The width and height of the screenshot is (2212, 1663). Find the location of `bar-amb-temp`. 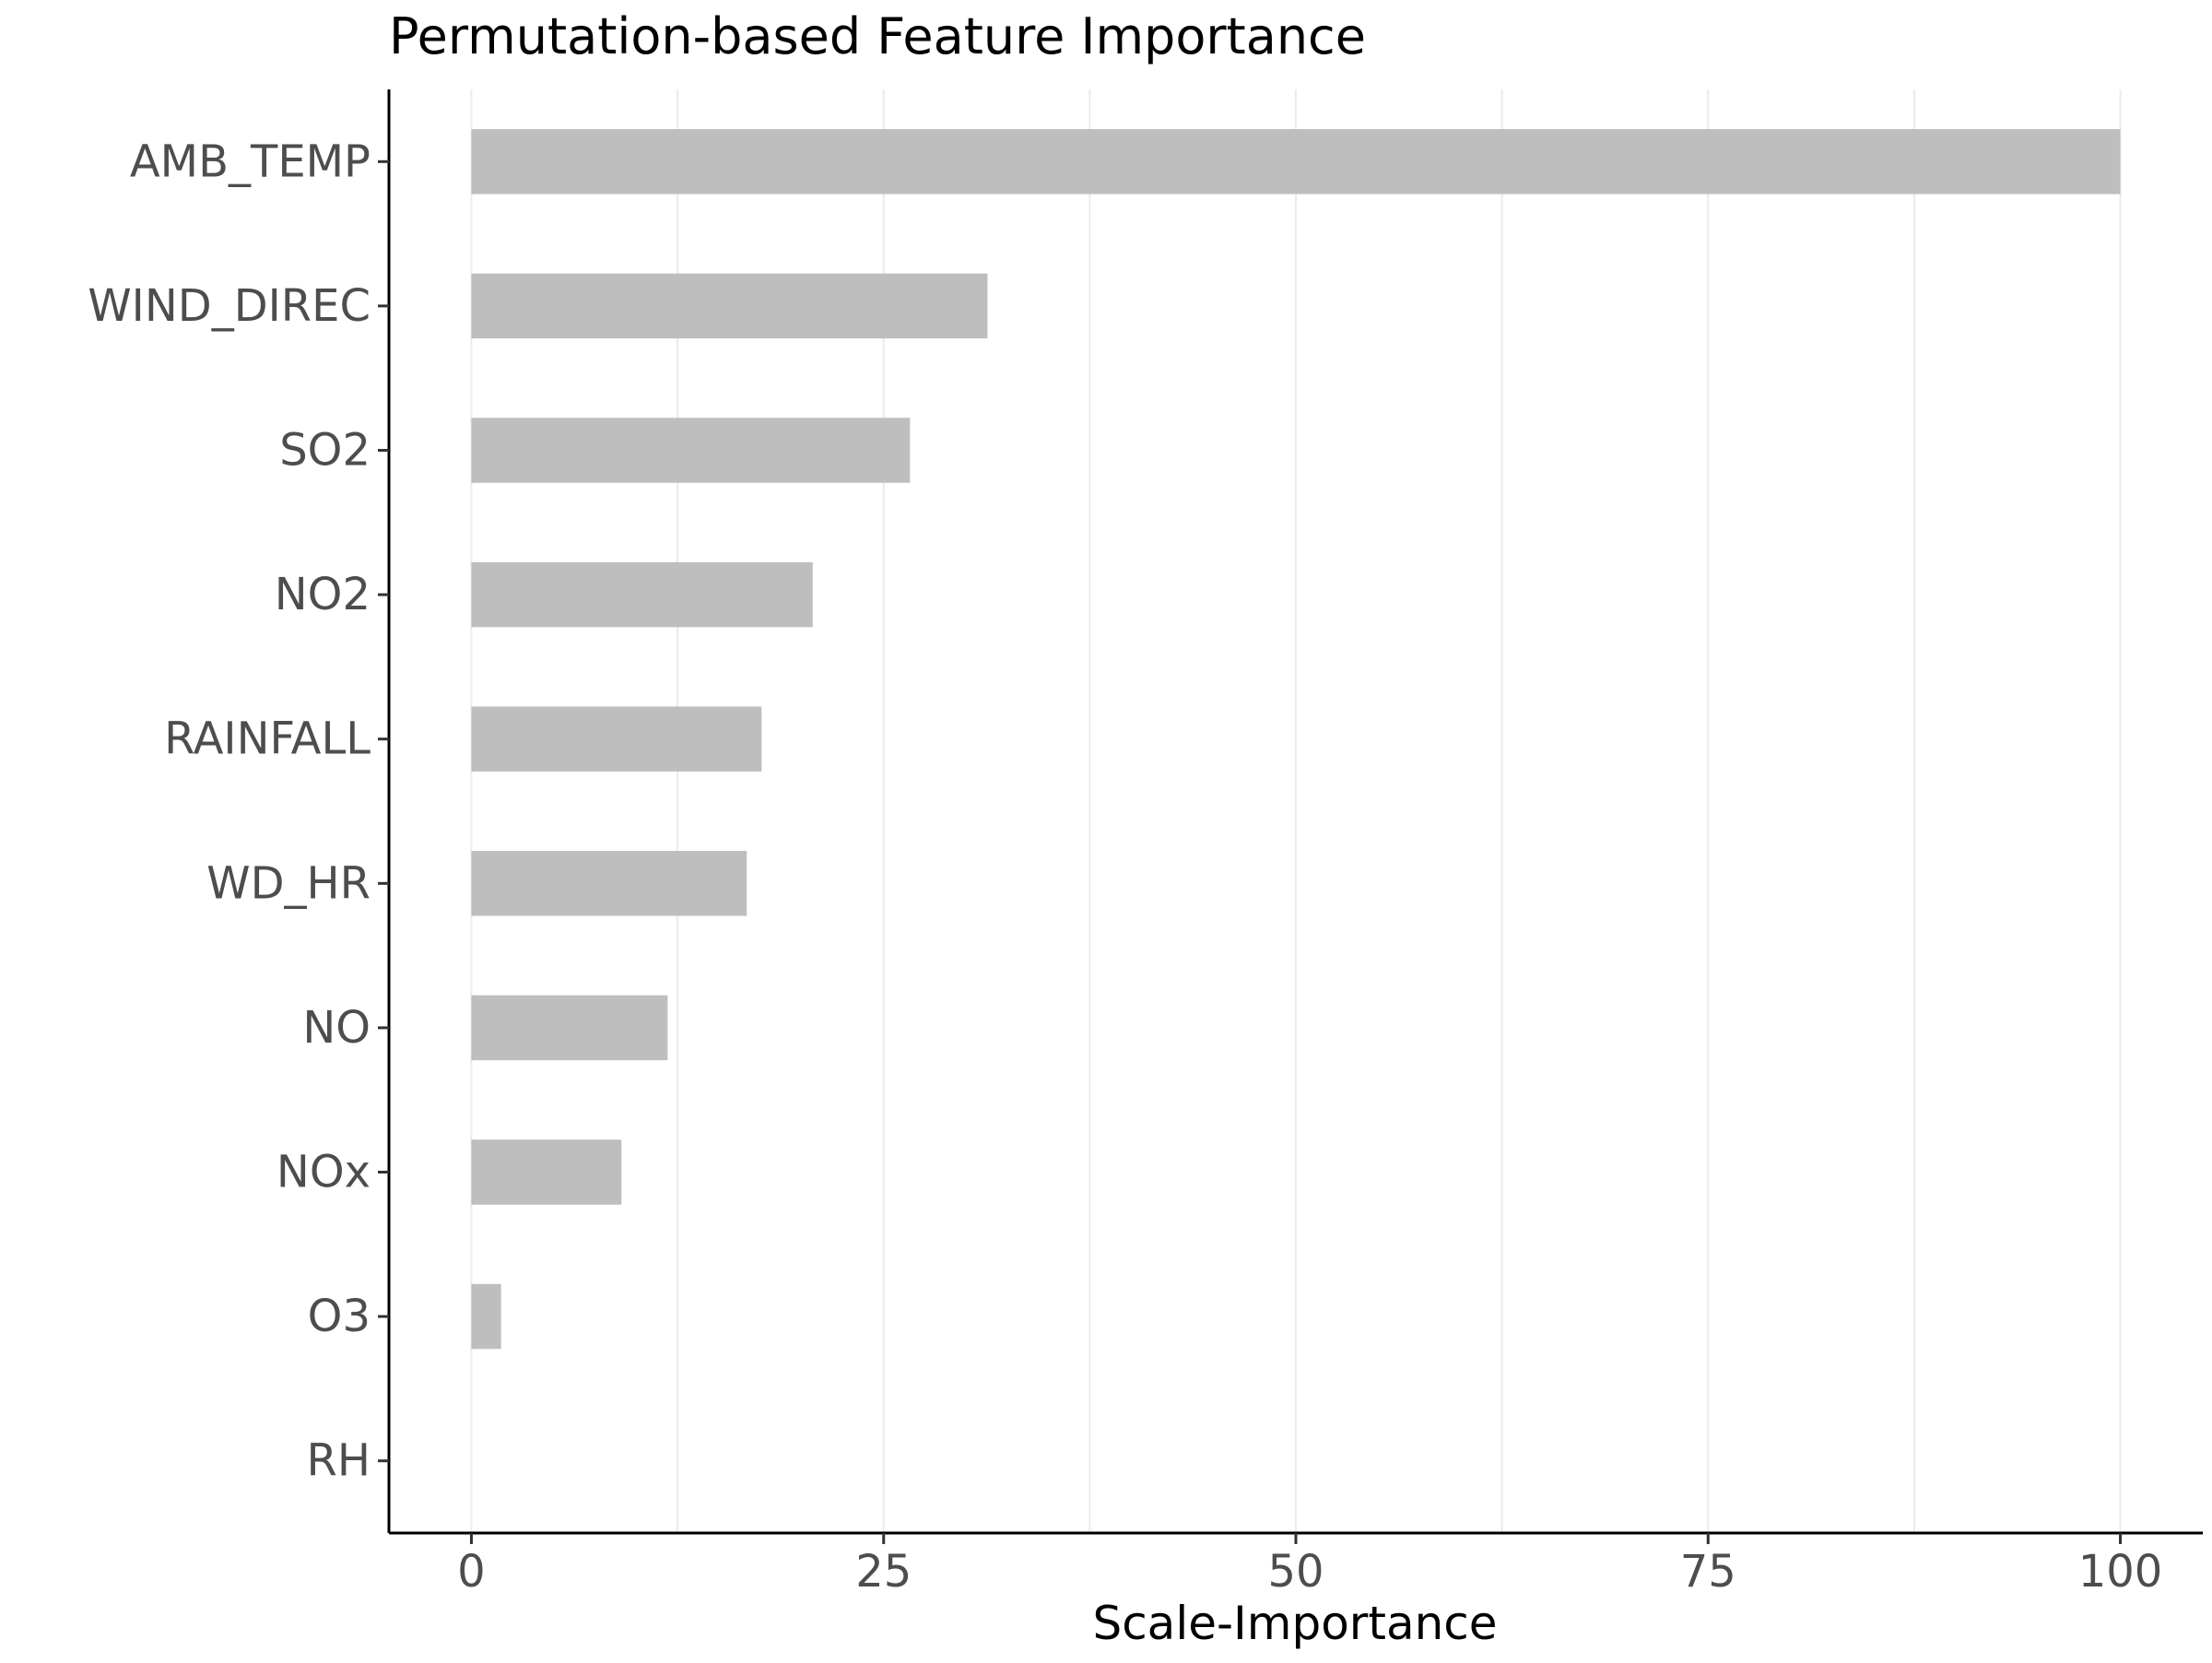

bar-amb-temp is located at coordinates (1296, 162).